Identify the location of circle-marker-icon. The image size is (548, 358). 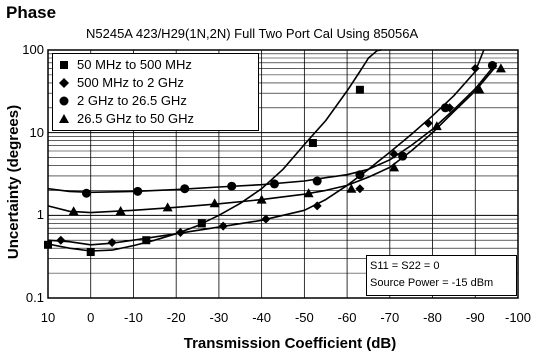
(64, 100).